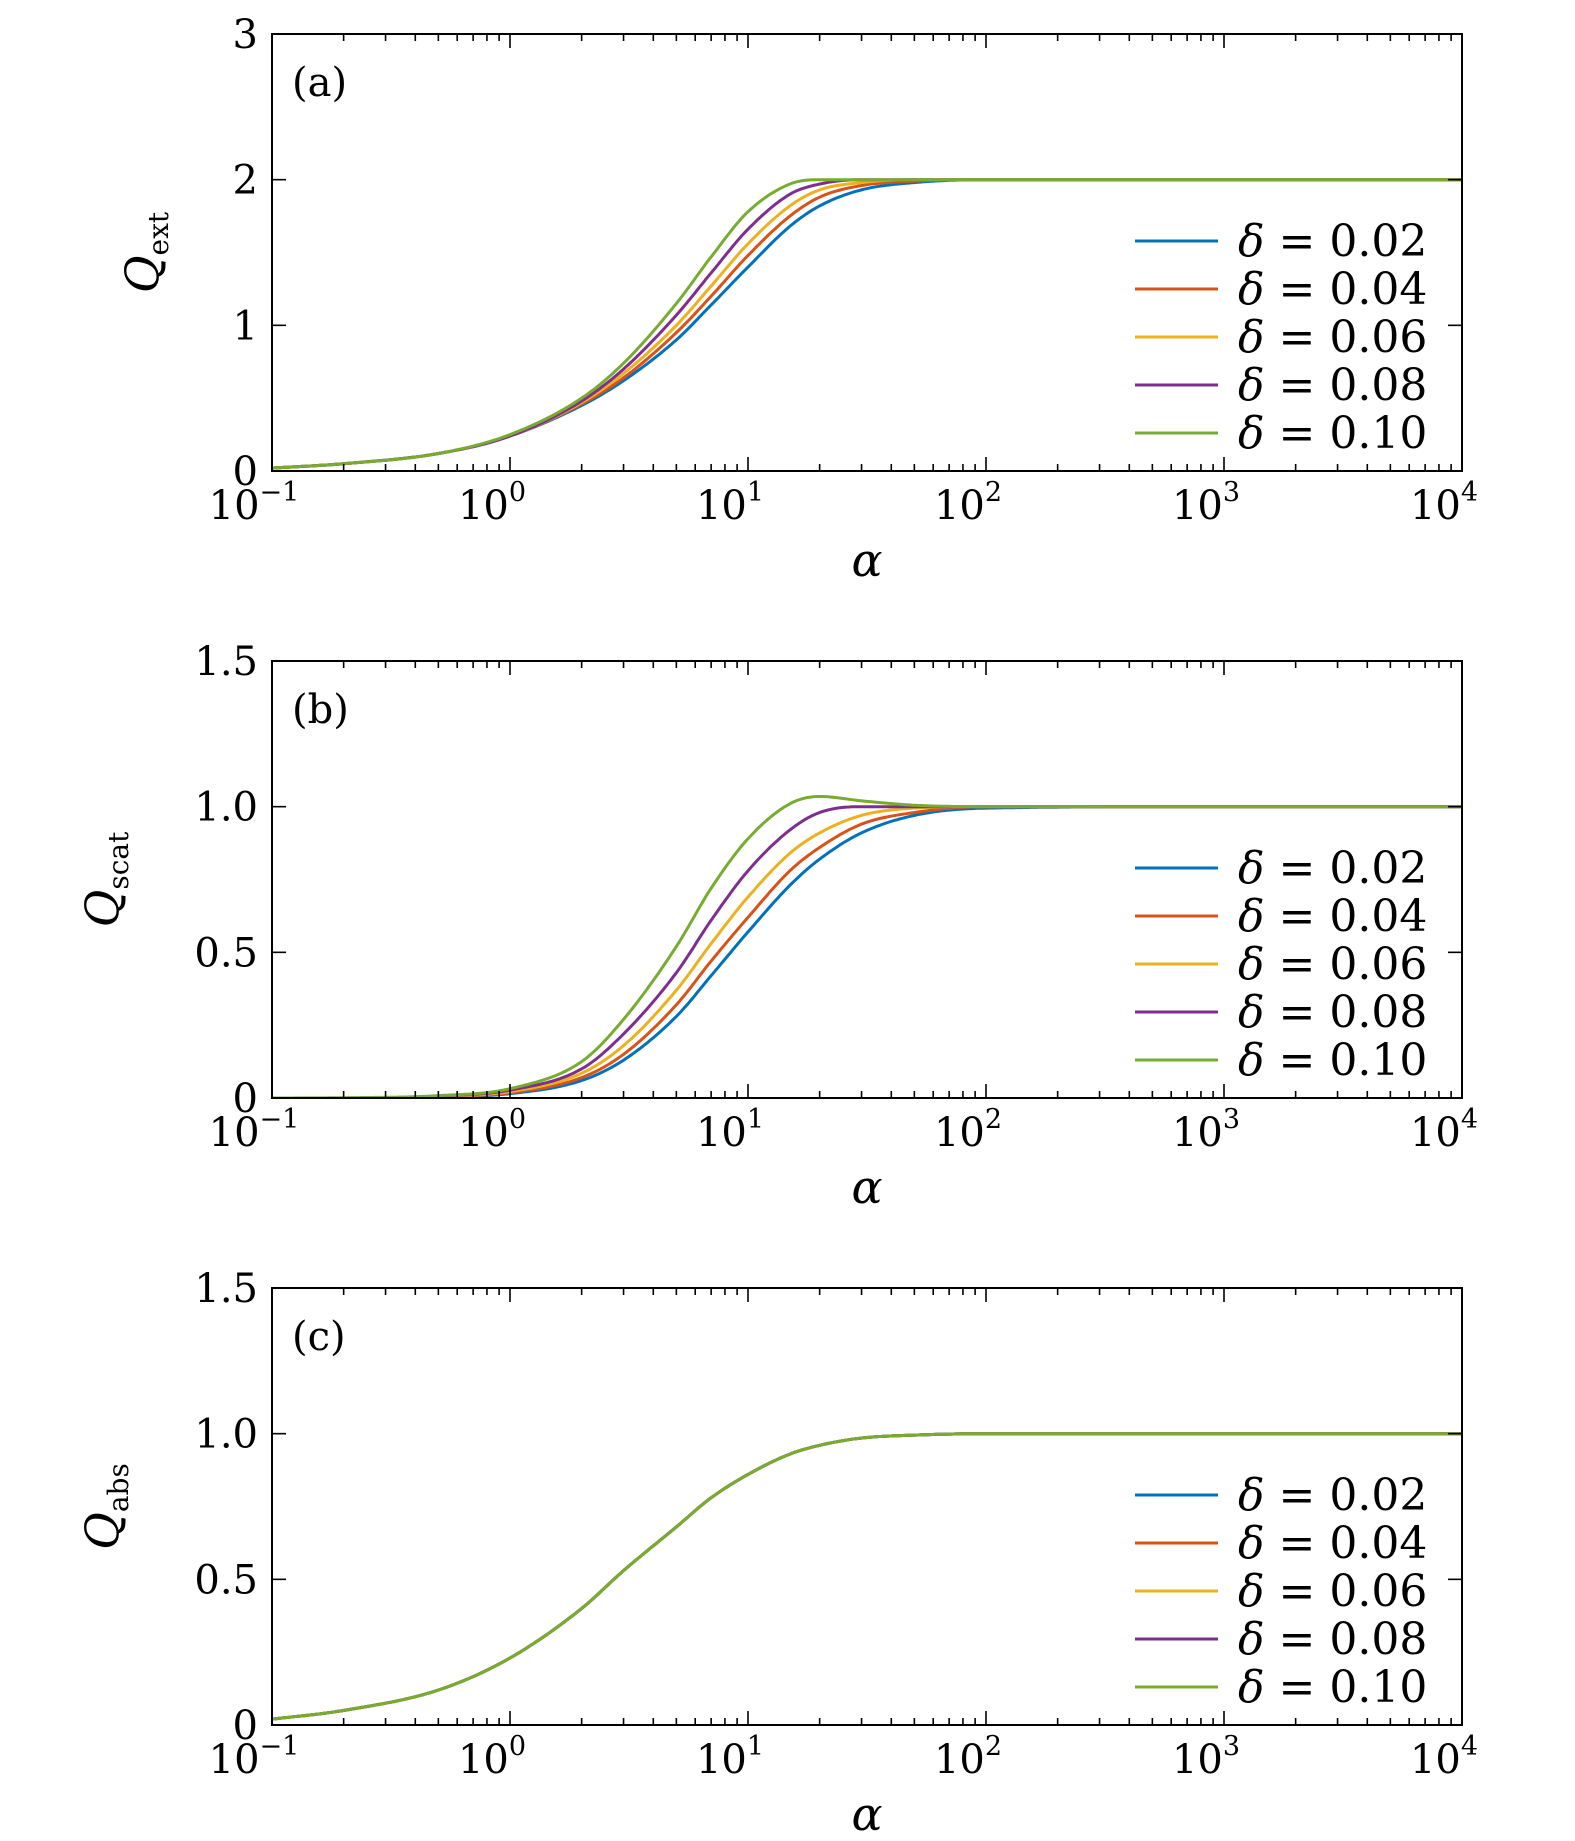 The width and height of the screenshot is (1575, 1841). What do you see at coordinates (118, 1487) in the screenshot?
I see `y-axis-subscript: abs` at bounding box center [118, 1487].